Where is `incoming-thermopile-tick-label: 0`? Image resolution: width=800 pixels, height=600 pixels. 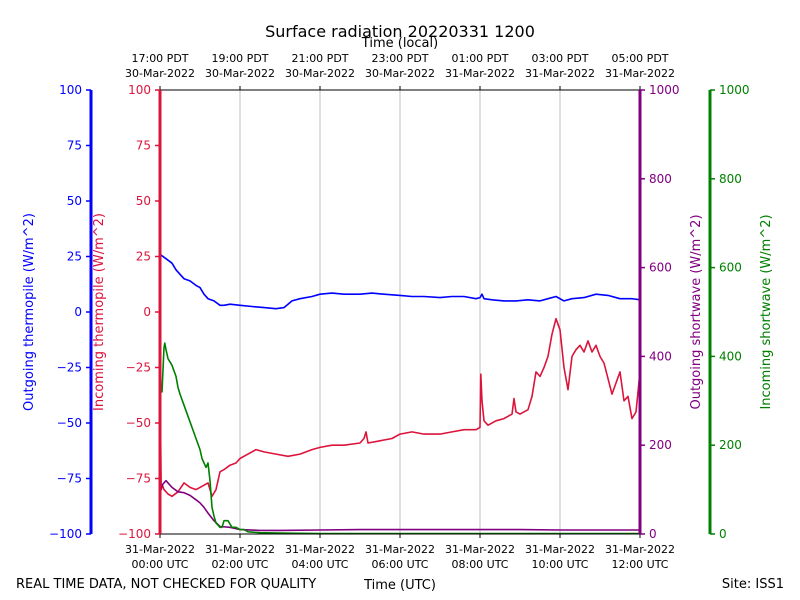 incoming-thermopile-tick-label: 0 is located at coordinates (147, 312).